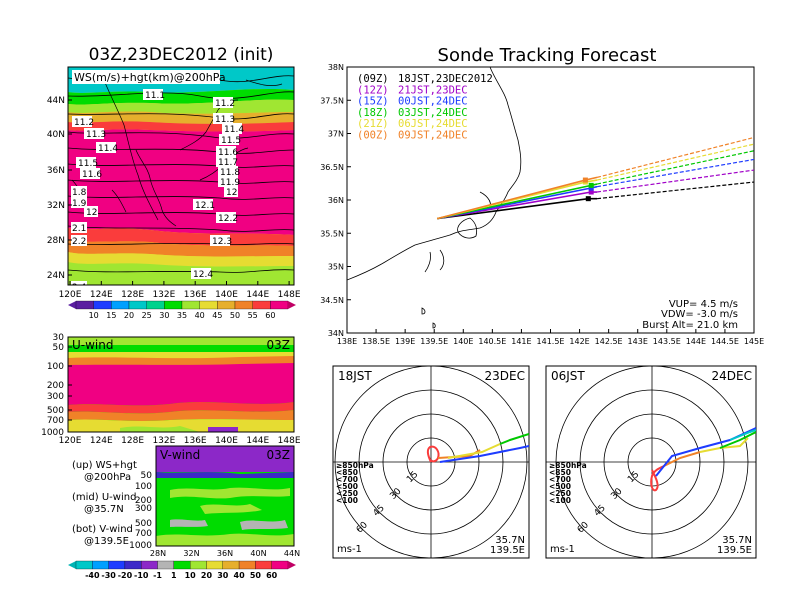 This screenshot has width=792, height=612. Describe the element at coordinates (79, 193) in the screenshot. I see `contour-label: 1.8` at that location.